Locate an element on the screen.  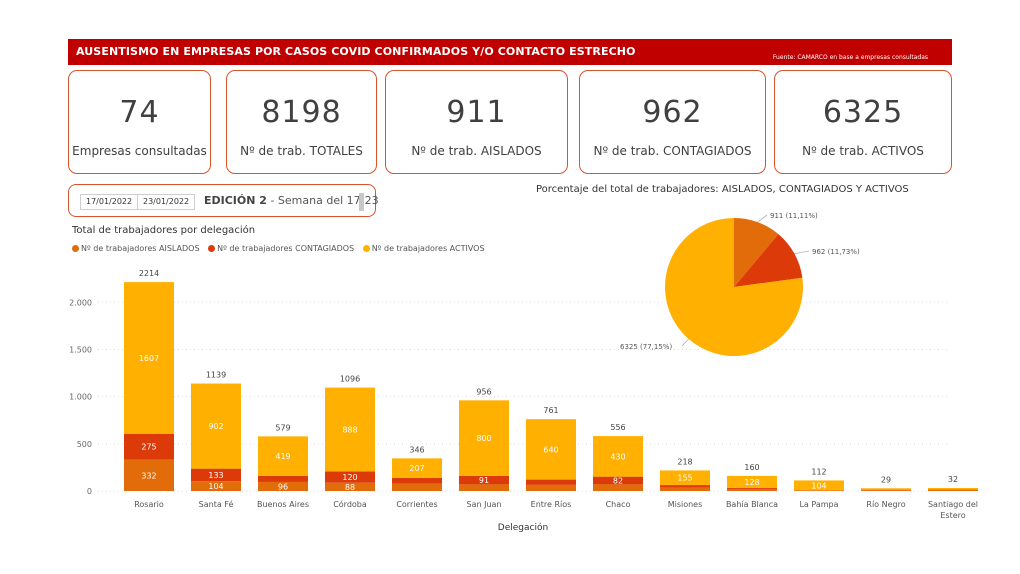
kpi-card-empresas: 74 Empresas consultadas is located at coordinates (139, 122).